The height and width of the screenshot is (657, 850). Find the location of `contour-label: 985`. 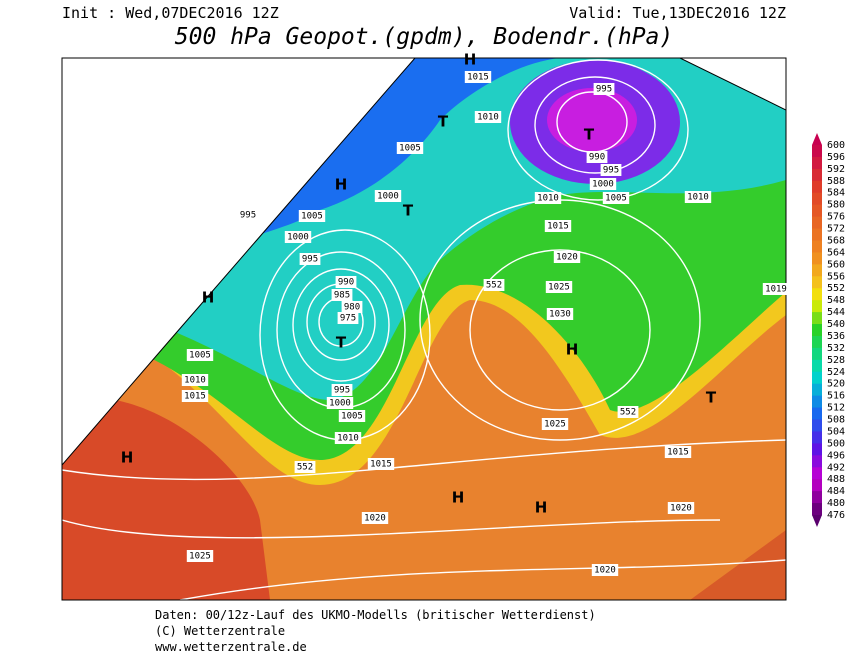

contour-label: 985 is located at coordinates (342, 296).